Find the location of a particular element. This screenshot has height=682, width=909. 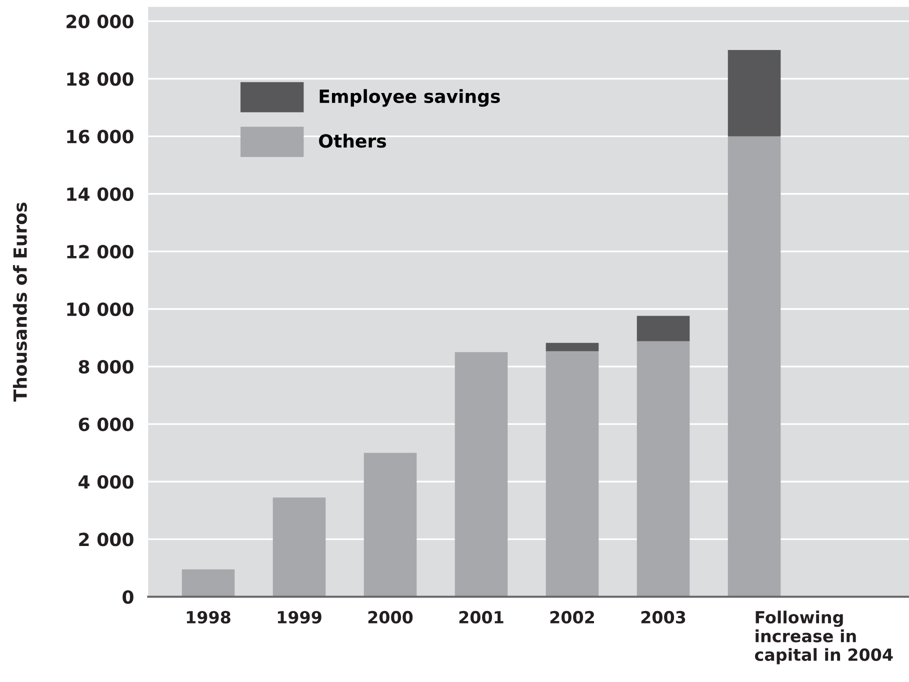

x-tick-label: 1998 is located at coordinates (208, 617).